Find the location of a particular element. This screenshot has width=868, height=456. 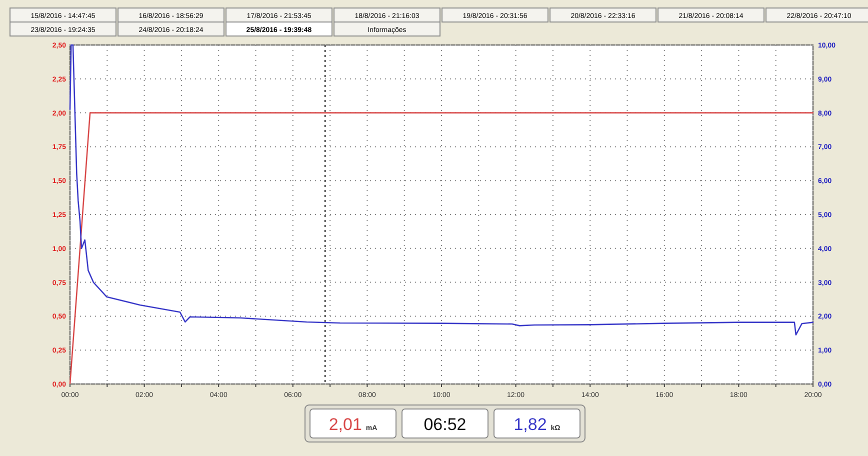

text: 06:52 is located at coordinates (445, 424).